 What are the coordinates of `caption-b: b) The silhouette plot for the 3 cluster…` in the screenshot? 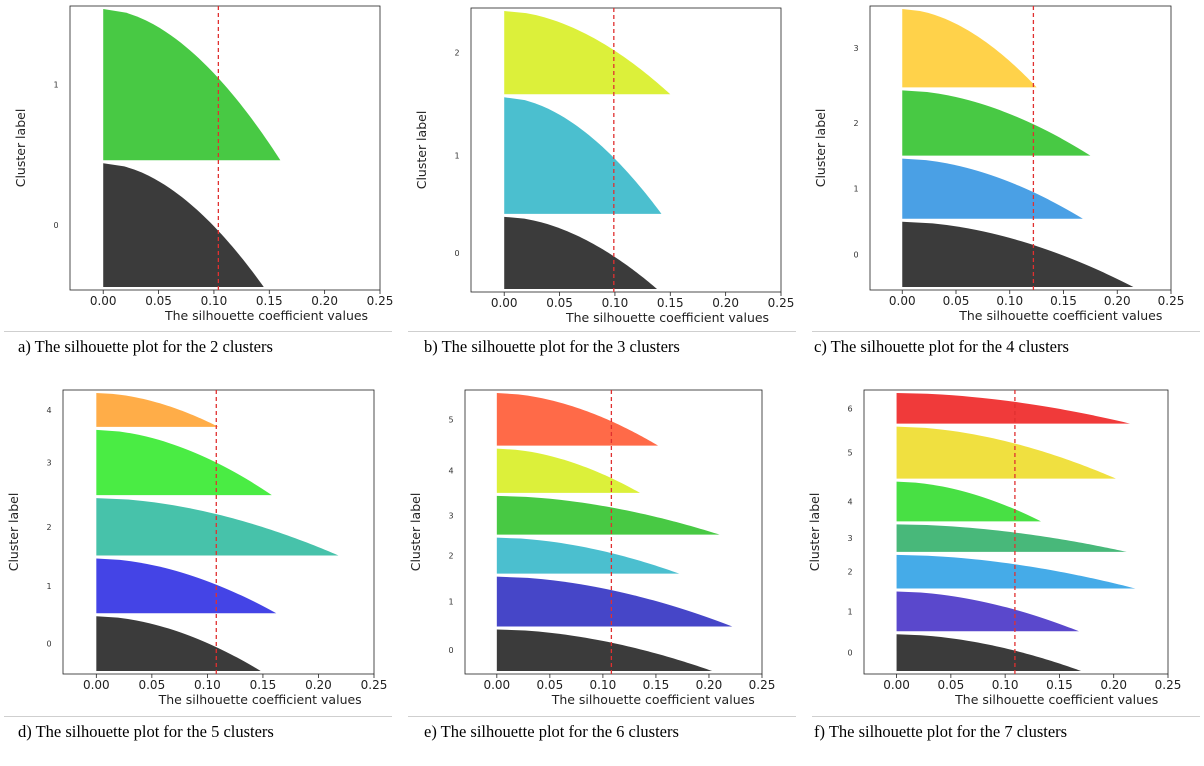 It's located at (552, 346).